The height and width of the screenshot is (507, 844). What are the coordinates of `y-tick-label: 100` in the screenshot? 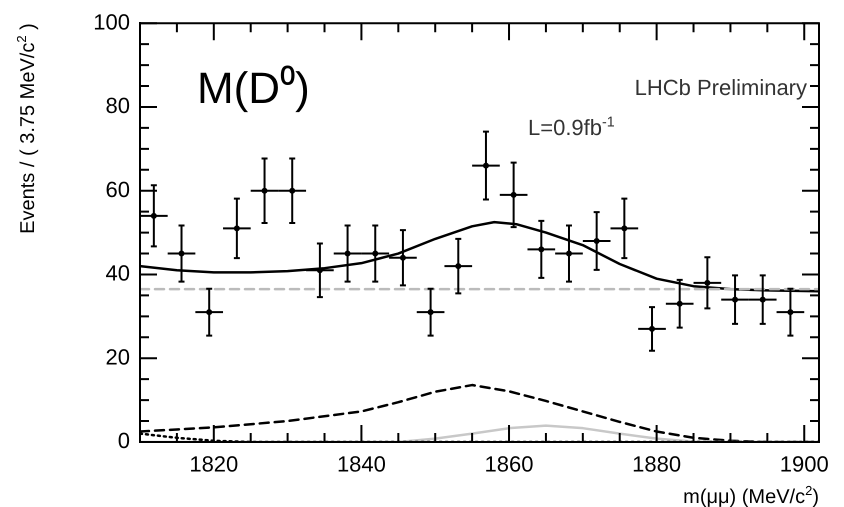 It's located at (111, 21).